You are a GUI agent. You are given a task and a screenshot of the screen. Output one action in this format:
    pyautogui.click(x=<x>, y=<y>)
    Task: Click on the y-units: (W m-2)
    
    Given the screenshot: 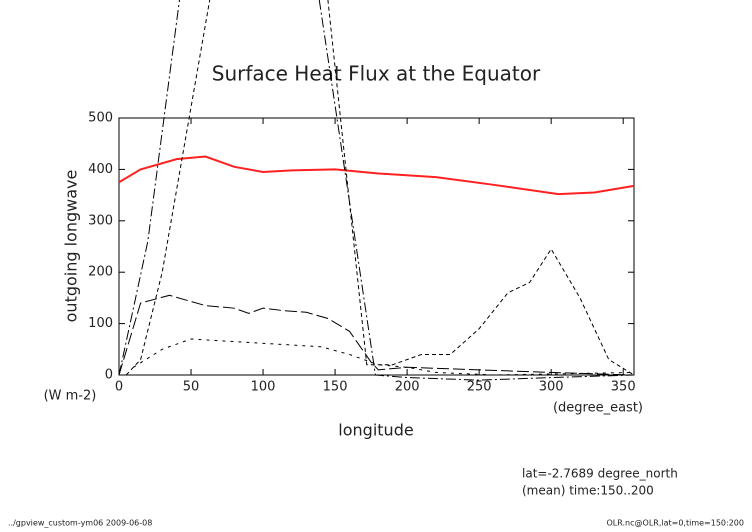 What is the action you would take?
    pyautogui.click(x=70, y=396)
    